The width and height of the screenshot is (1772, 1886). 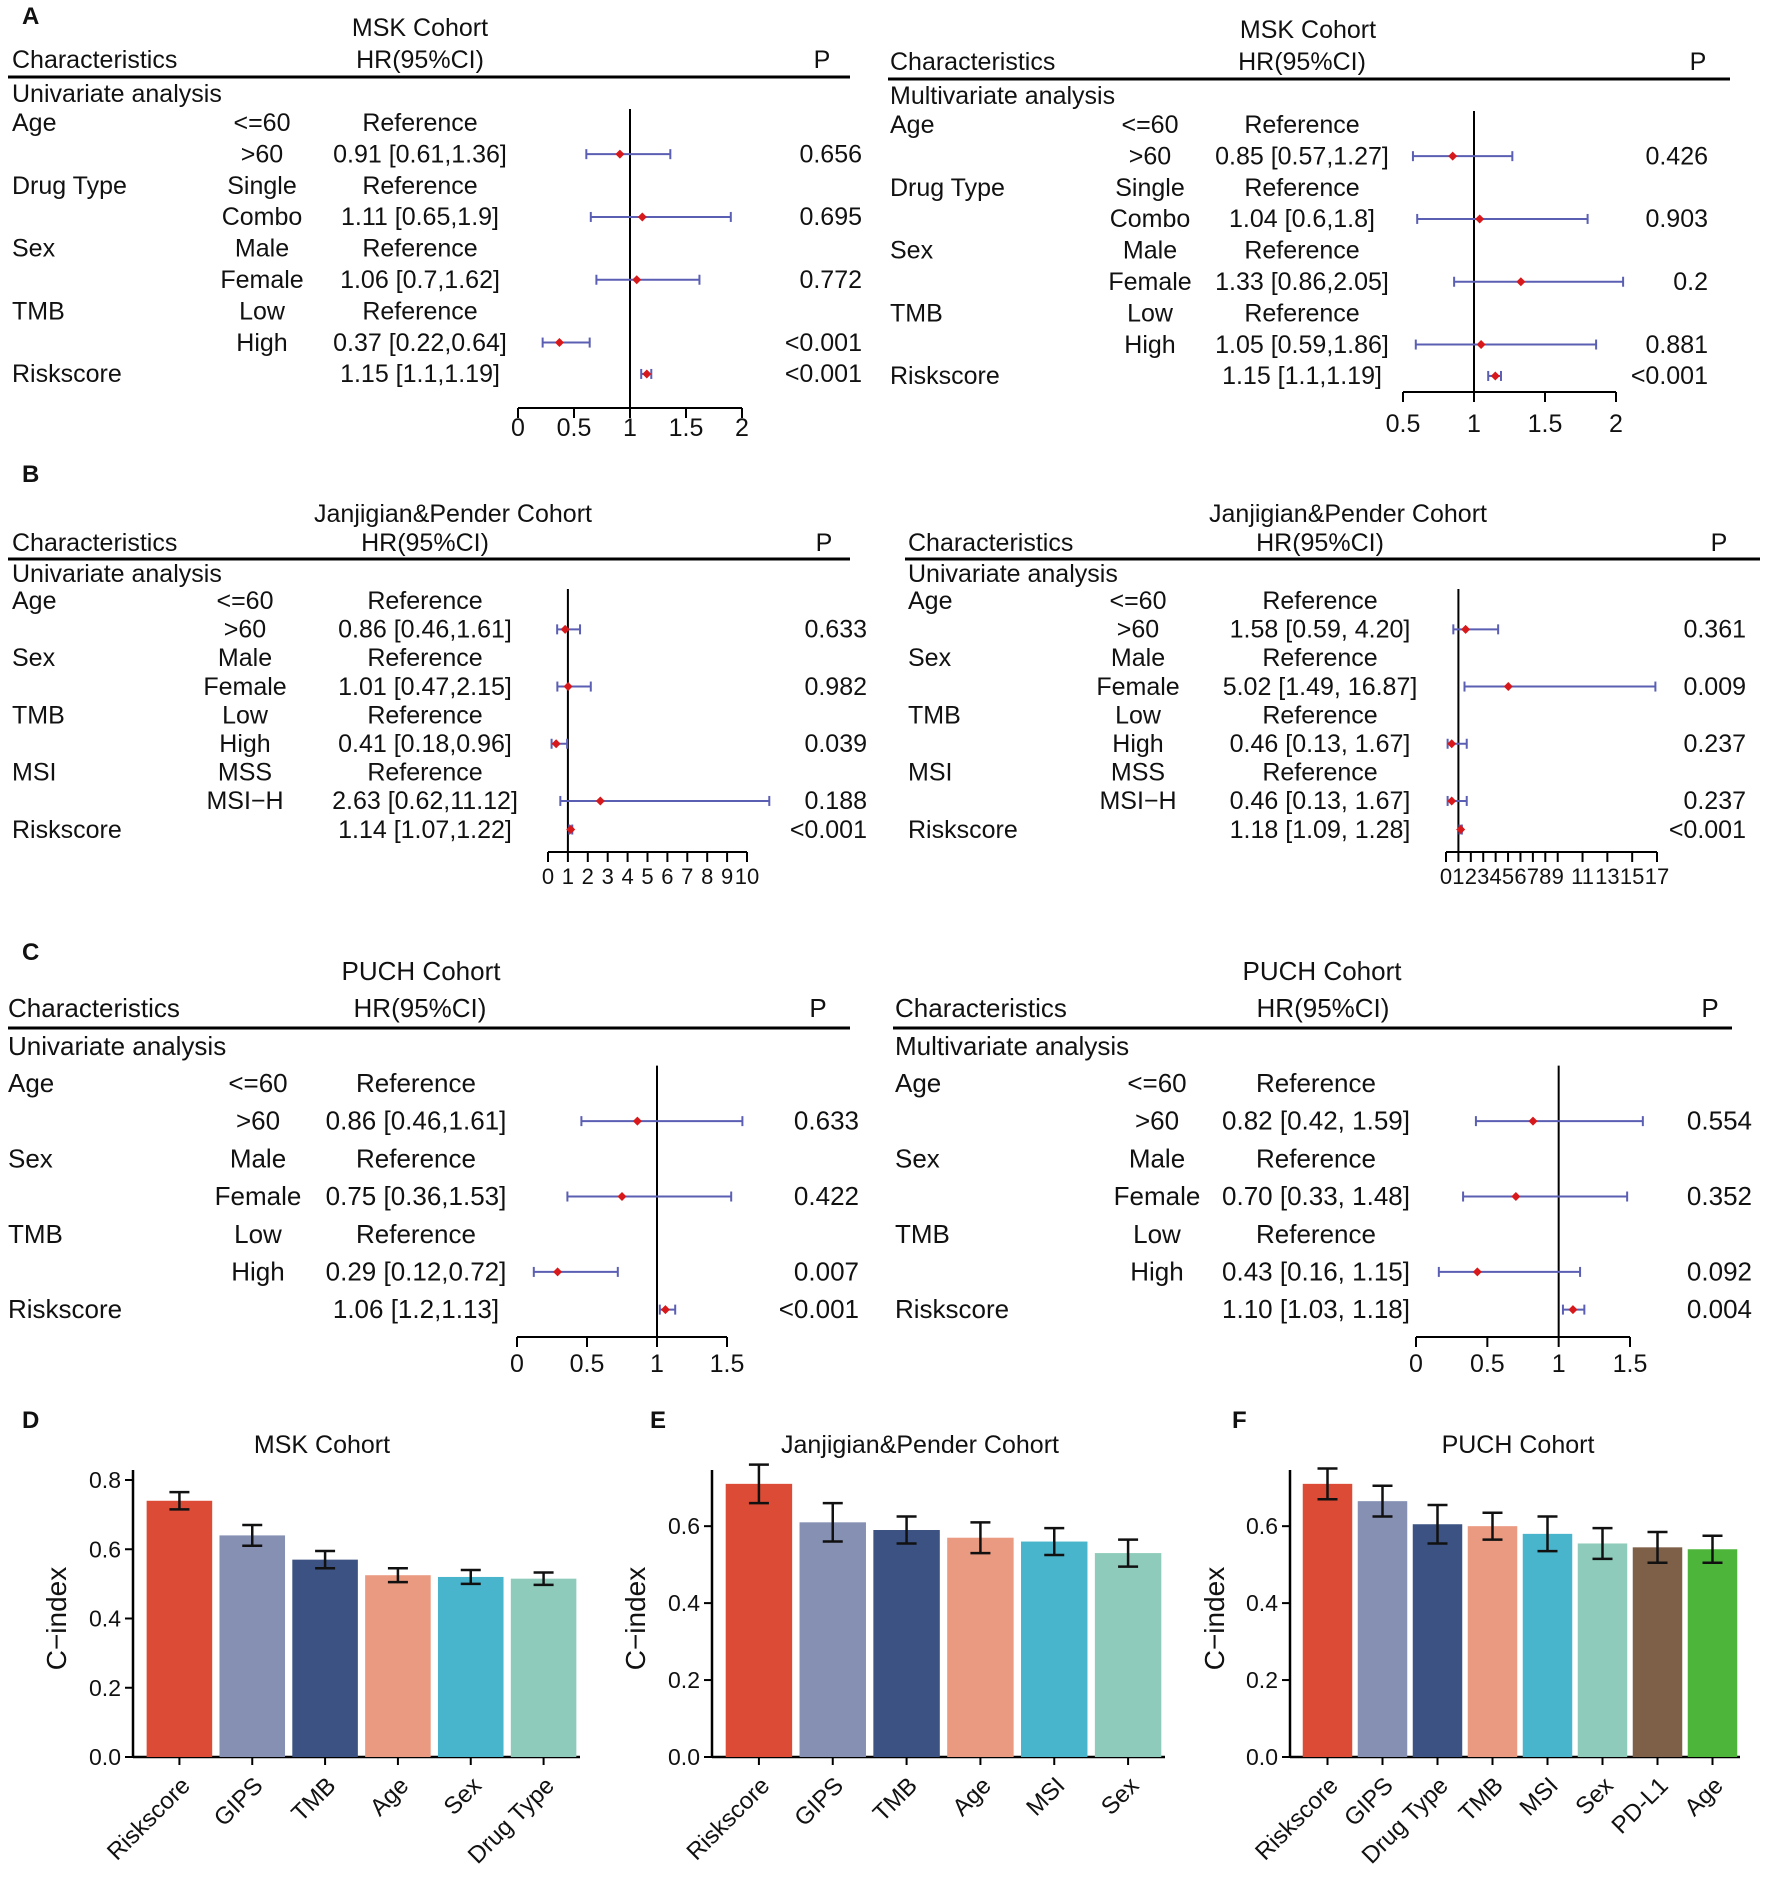 I want to click on row-hr: 2.63 [0.62,11.12], so click(x=425, y=801).